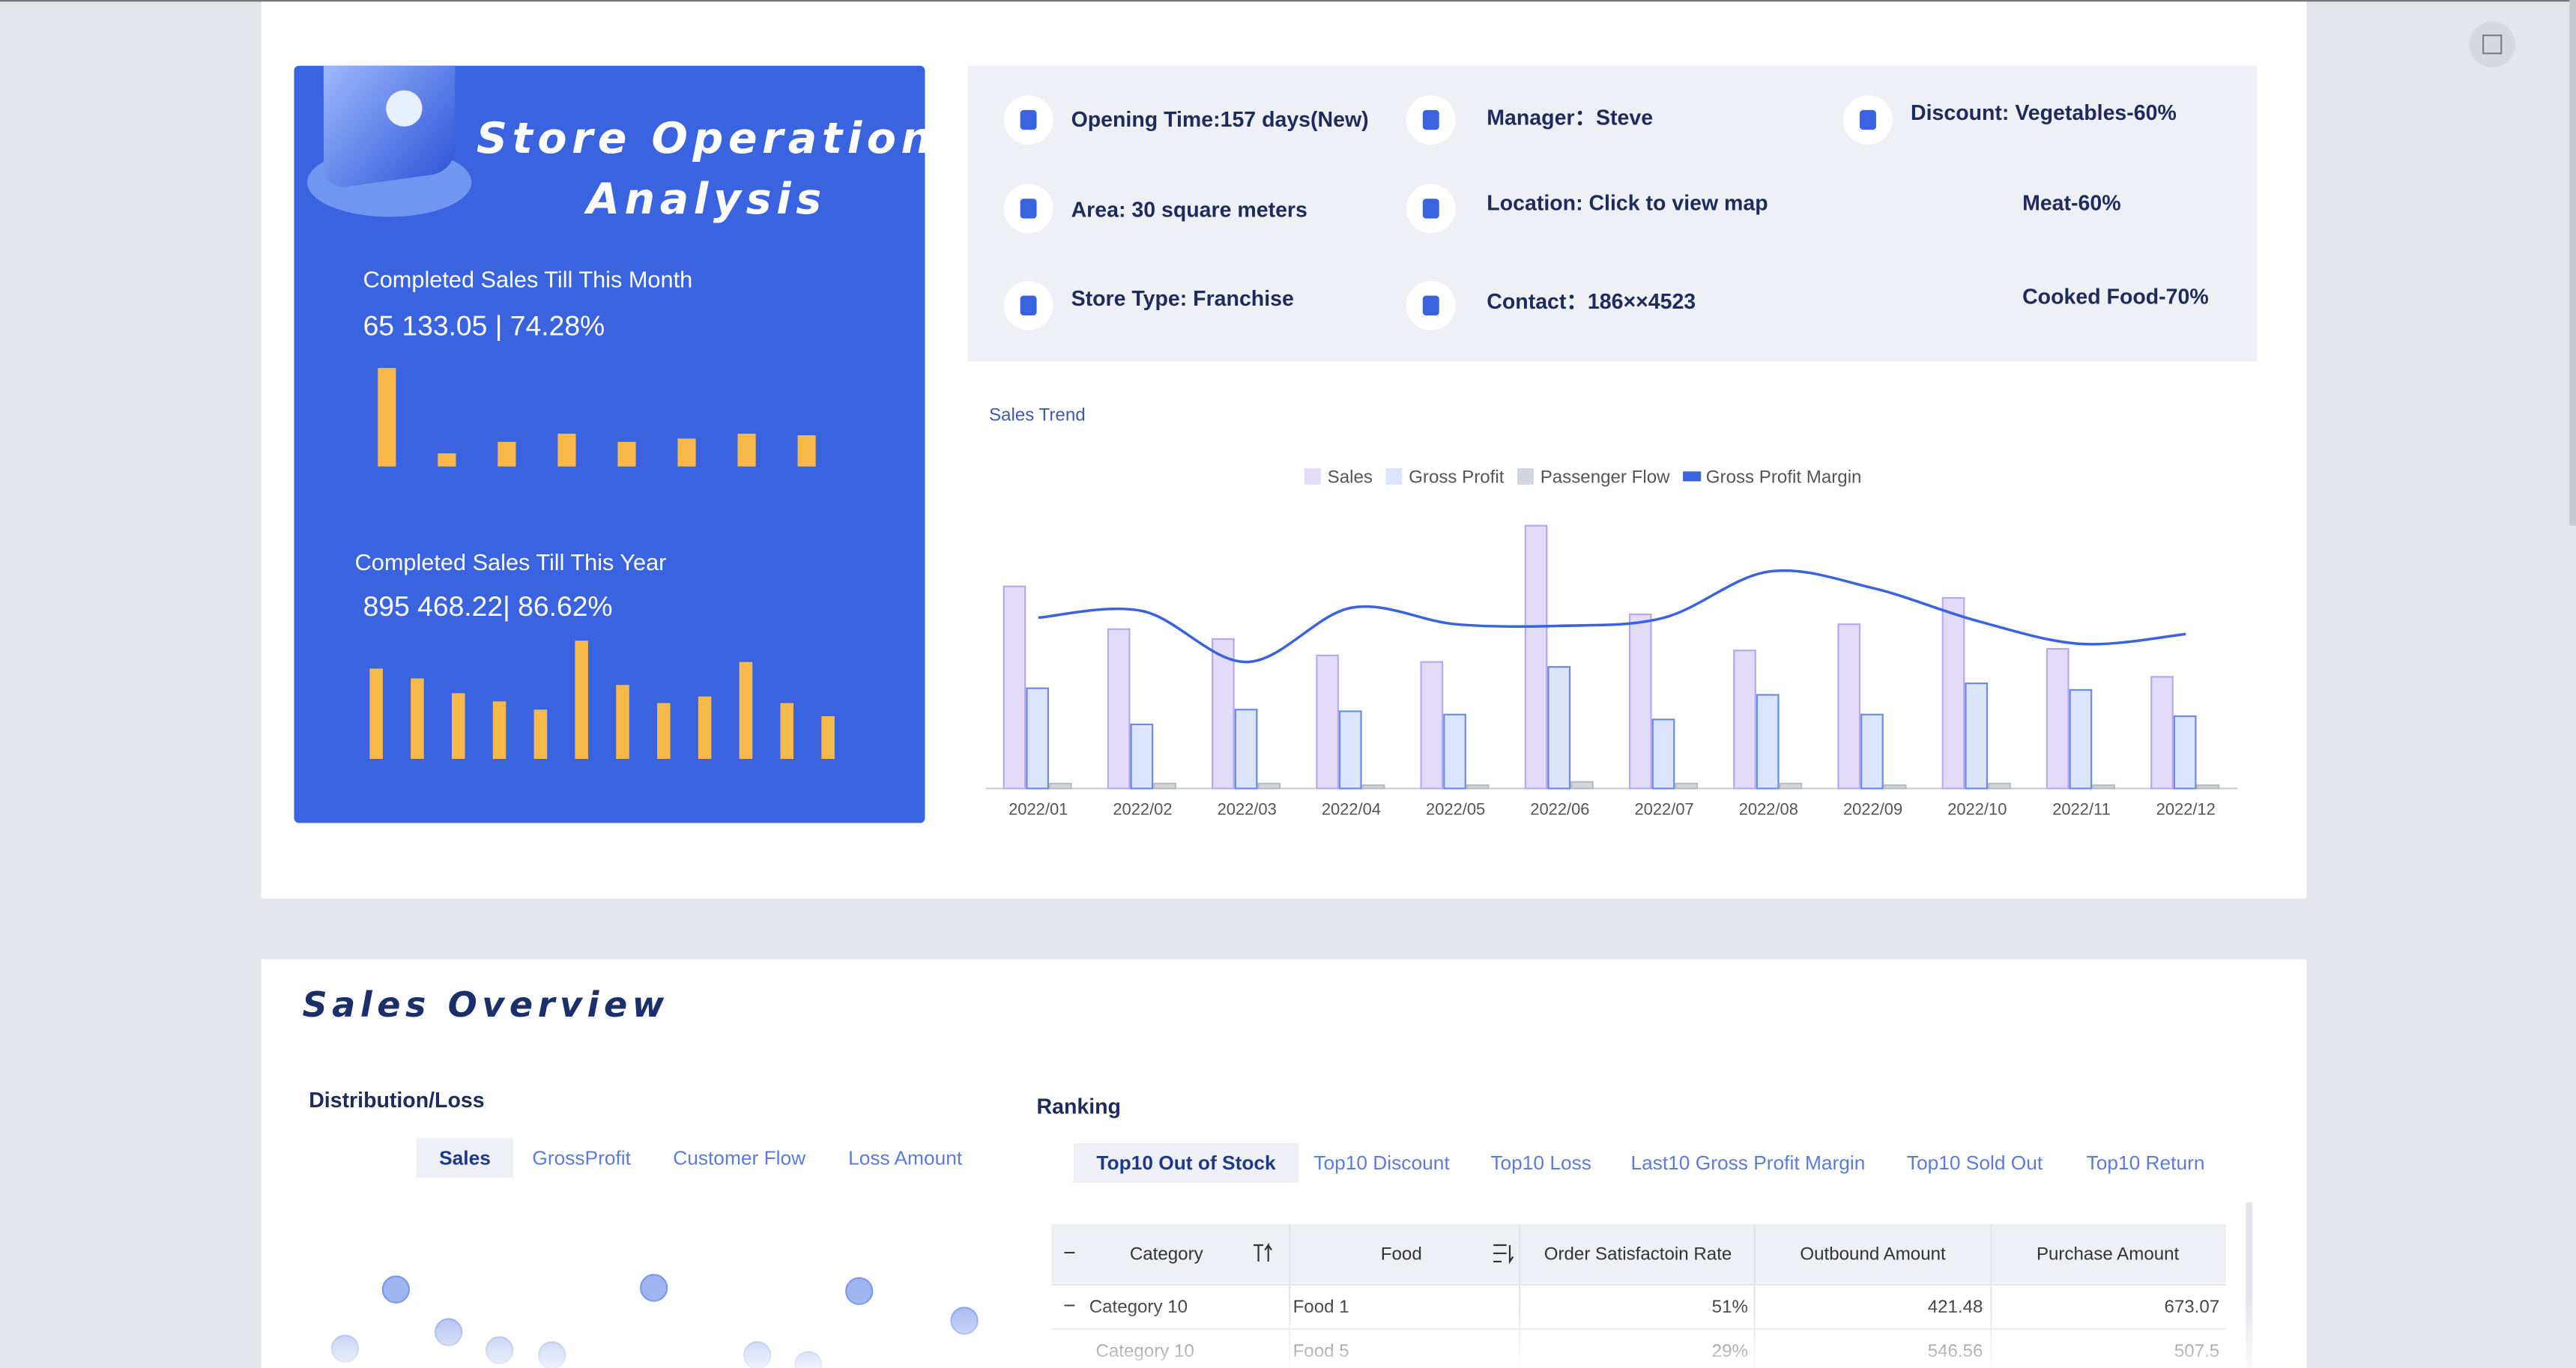 This screenshot has height=1368, width=2576. Describe the element at coordinates (1351, 809) in the screenshot. I see `x-tick-label: 2022/04` at that location.